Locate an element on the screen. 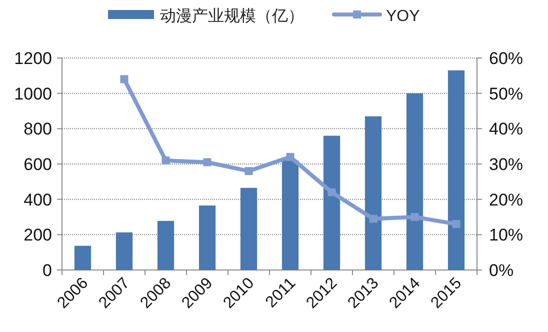 The height and width of the screenshot is (332, 548). y-tick-label: 400 is located at coordinates (38, 200).